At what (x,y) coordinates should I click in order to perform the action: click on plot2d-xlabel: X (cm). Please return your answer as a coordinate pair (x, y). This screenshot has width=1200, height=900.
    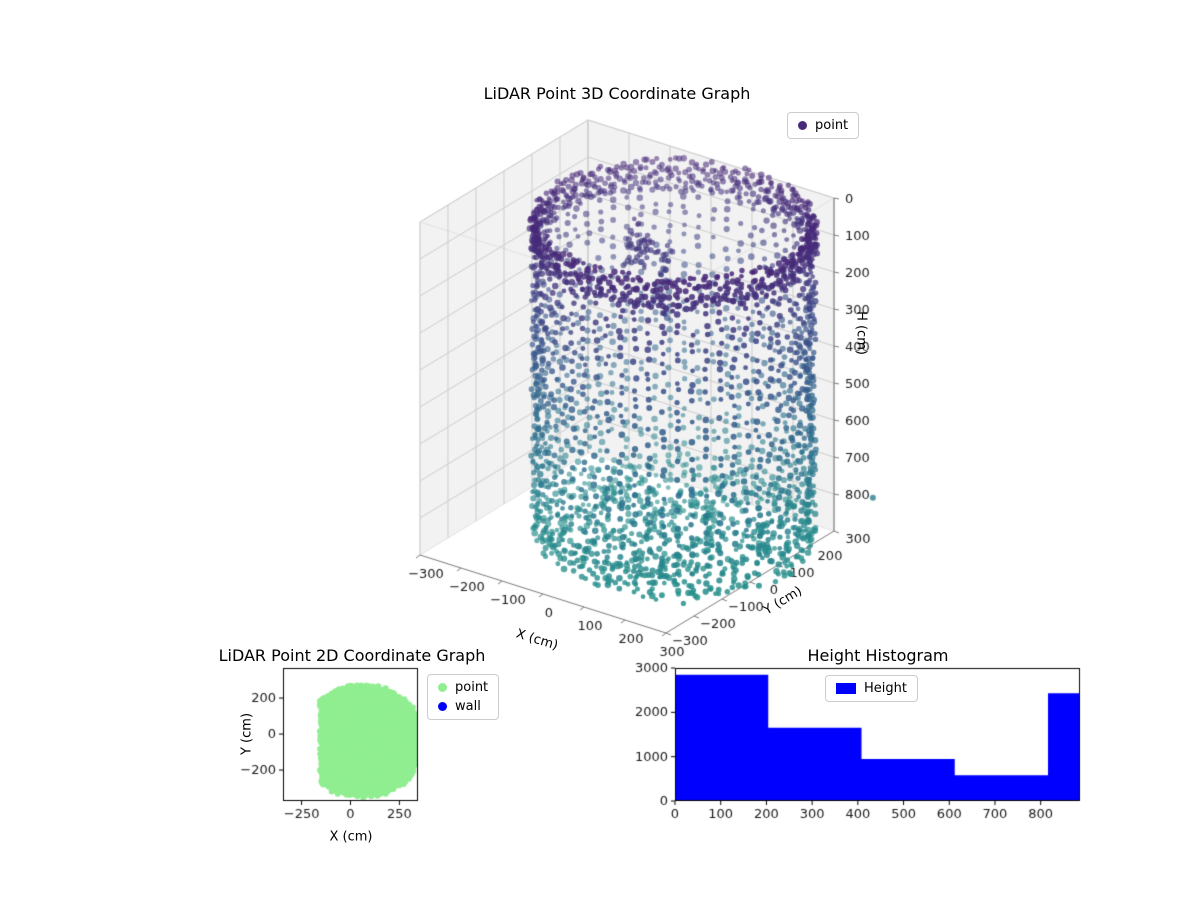
    Looking at the image, I should click on (351, 837).